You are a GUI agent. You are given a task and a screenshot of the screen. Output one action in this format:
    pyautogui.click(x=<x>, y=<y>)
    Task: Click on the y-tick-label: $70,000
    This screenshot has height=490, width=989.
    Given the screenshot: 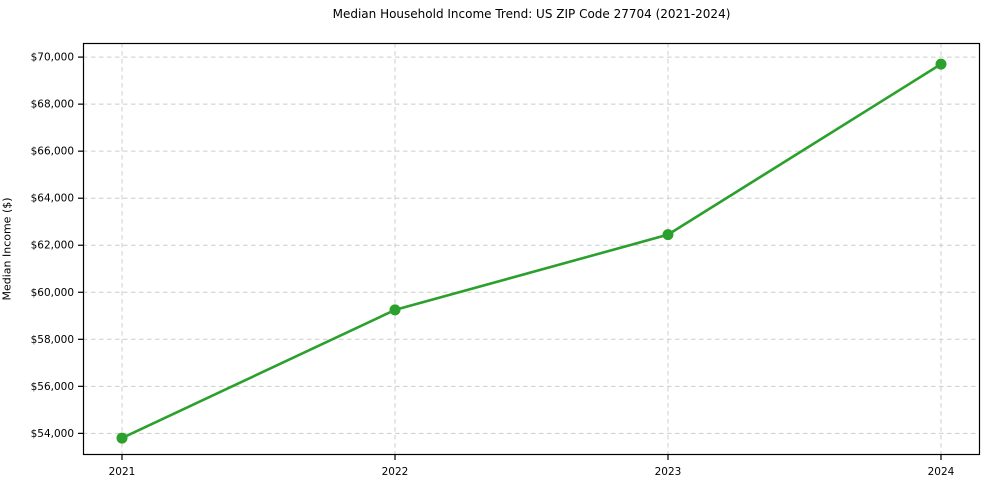 What is the action you would take?
    pyautogui.click(x=52, y=58)
    